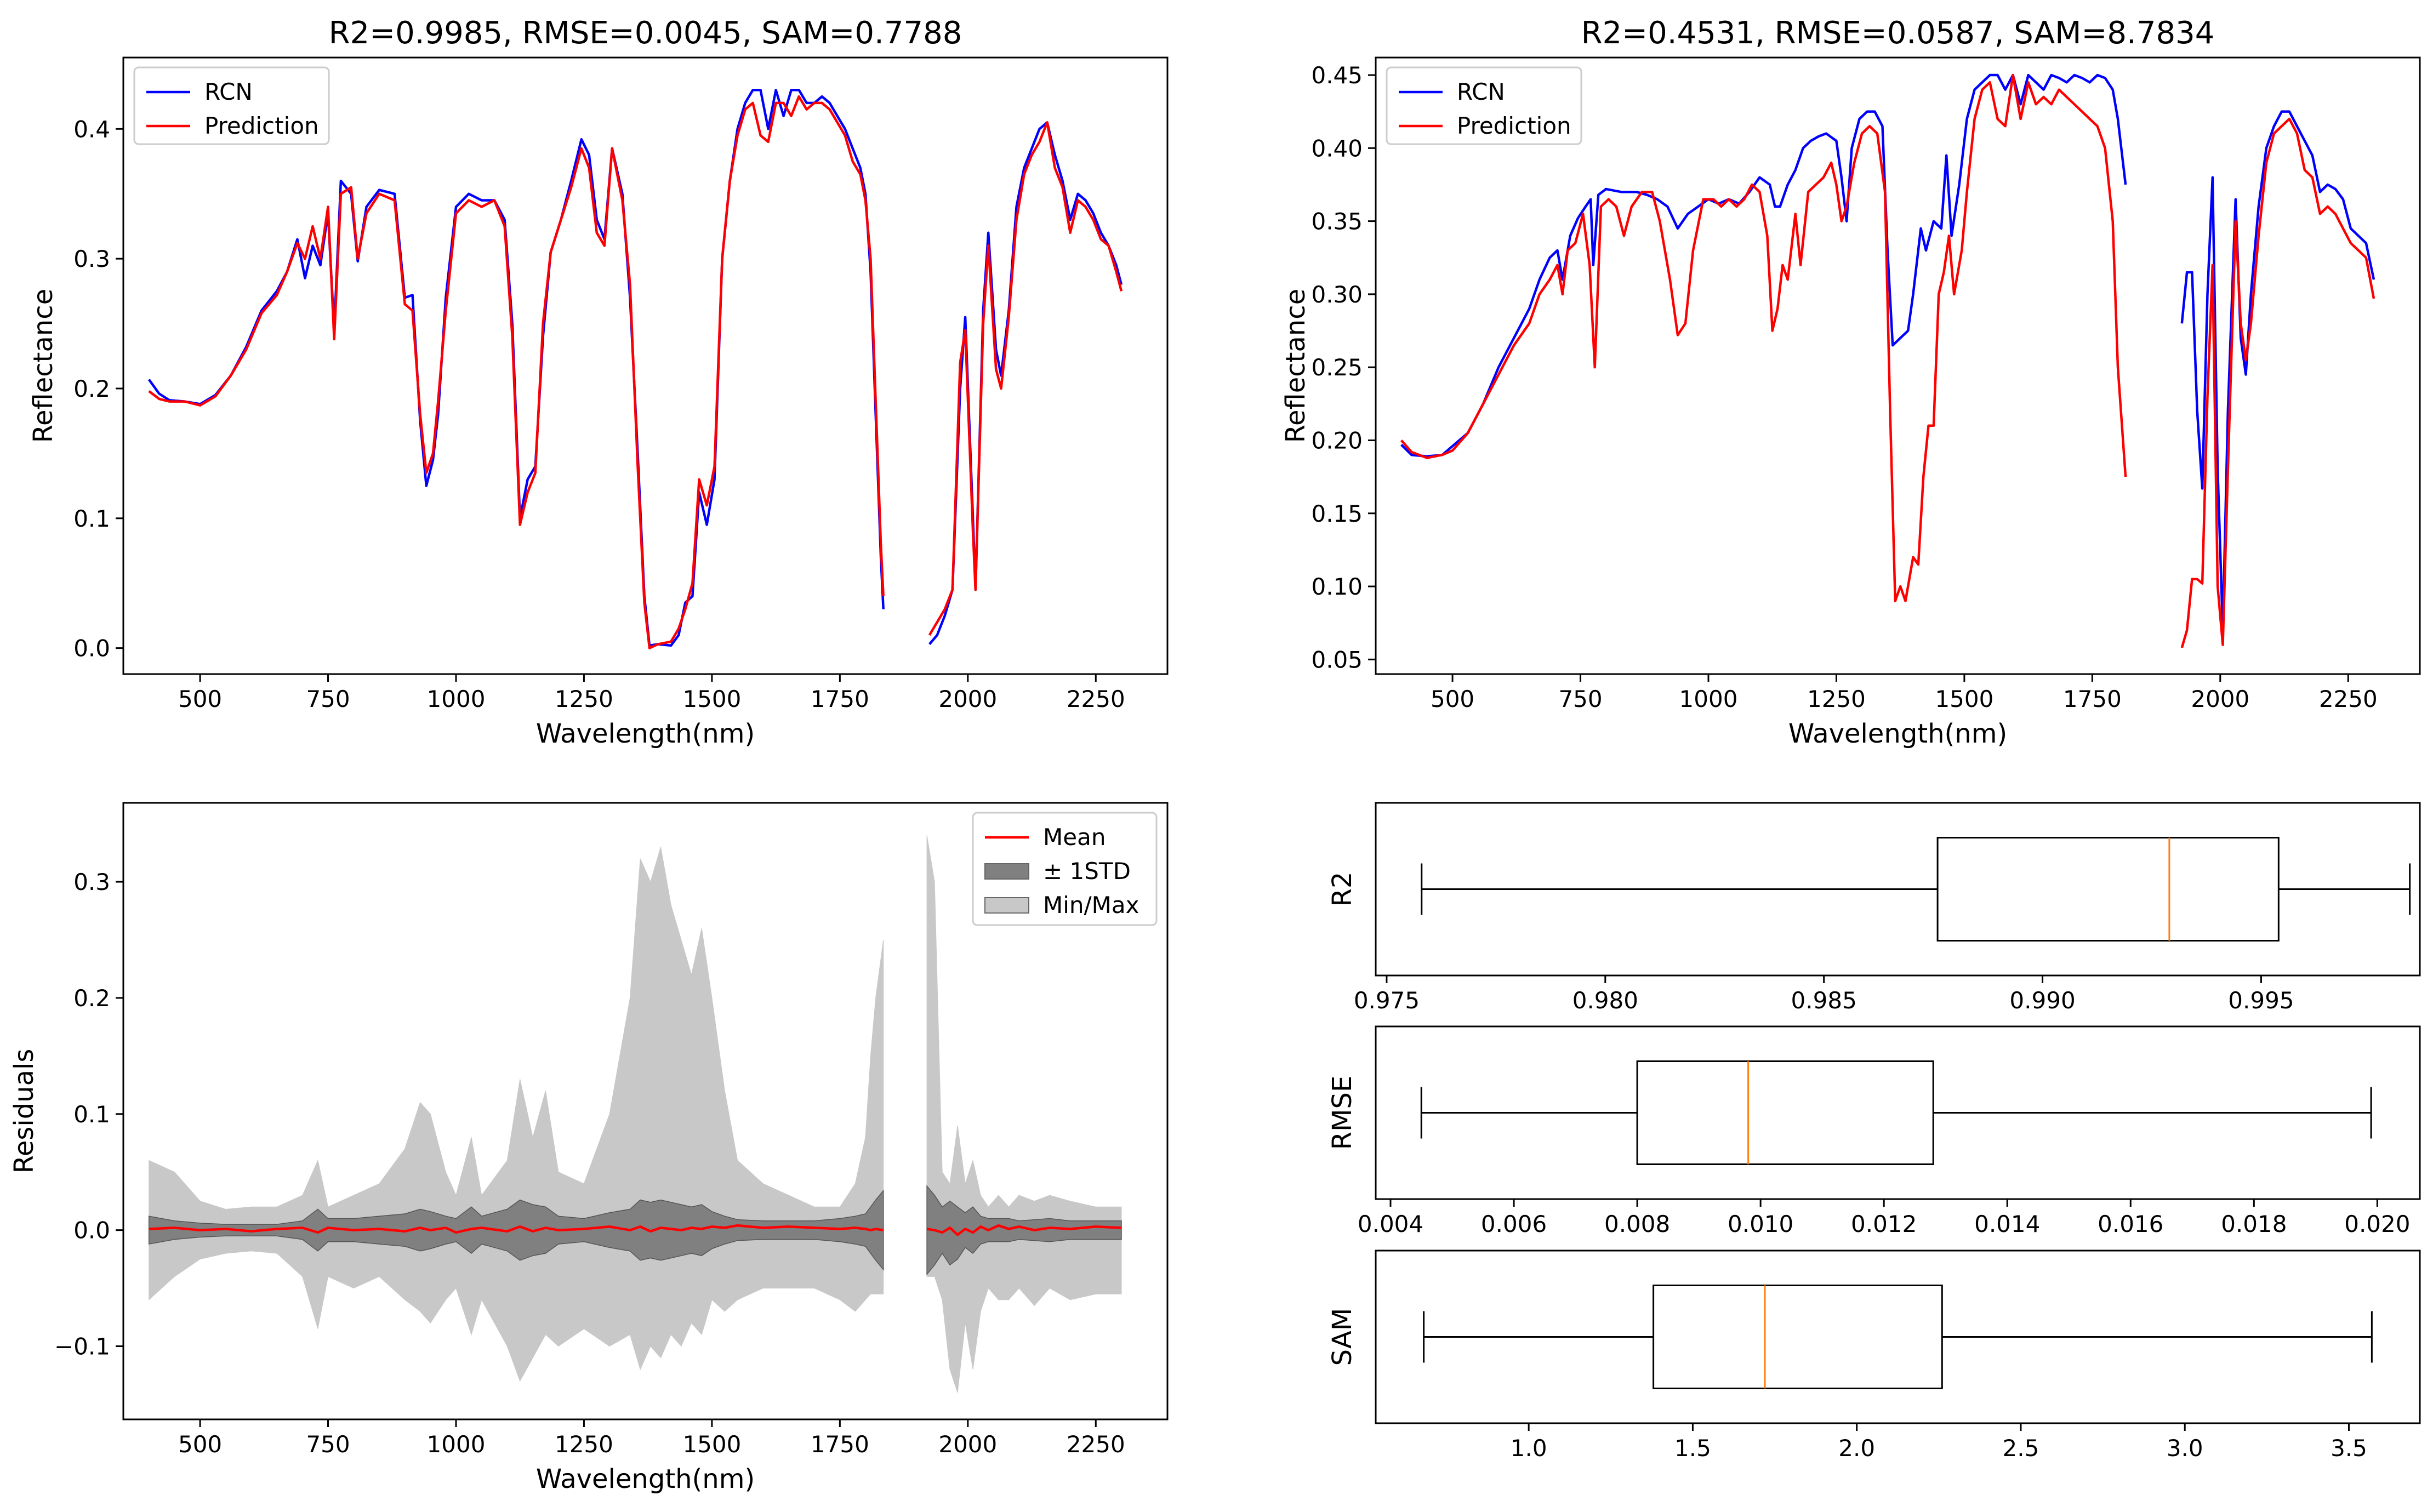  I want to click on y-axis: 0.05 0.10 0.15 0.20 0.25 0.30 0.35 0.40 0.45, so click(1343, 367).